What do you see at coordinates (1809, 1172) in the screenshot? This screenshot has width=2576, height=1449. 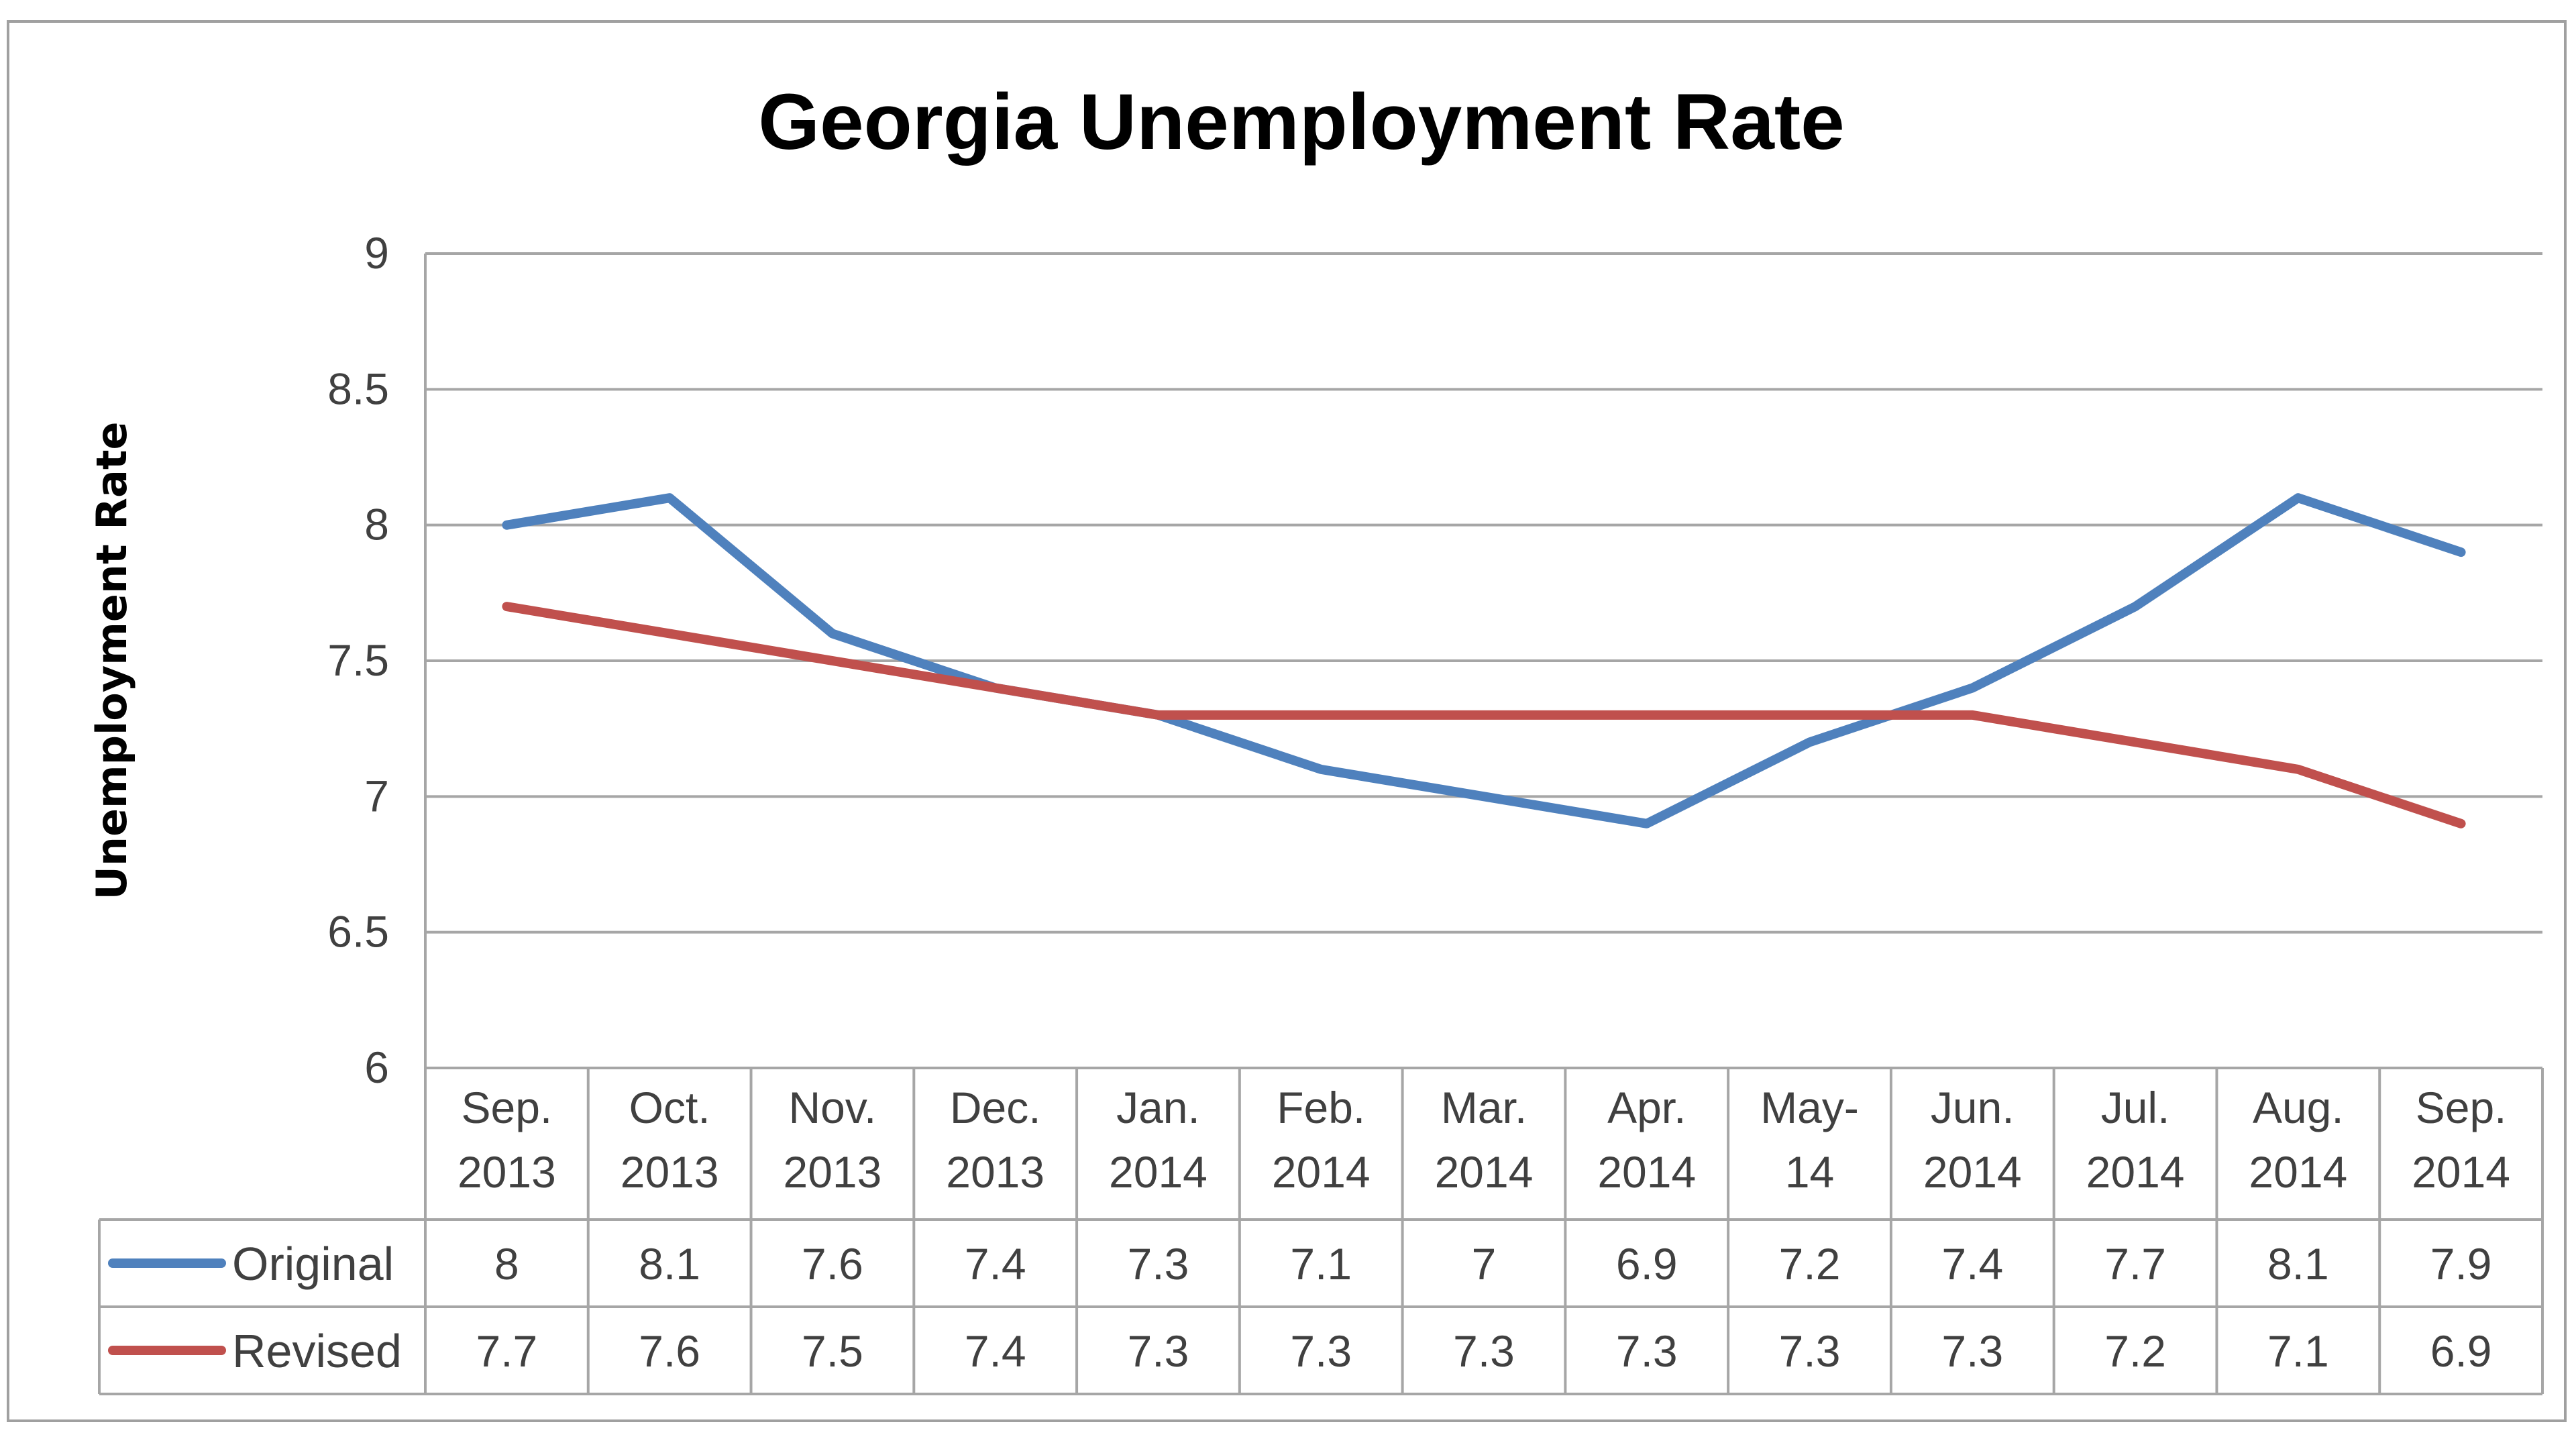 I see `x-tick-label: 14` at bounding box center [1809, 1172].